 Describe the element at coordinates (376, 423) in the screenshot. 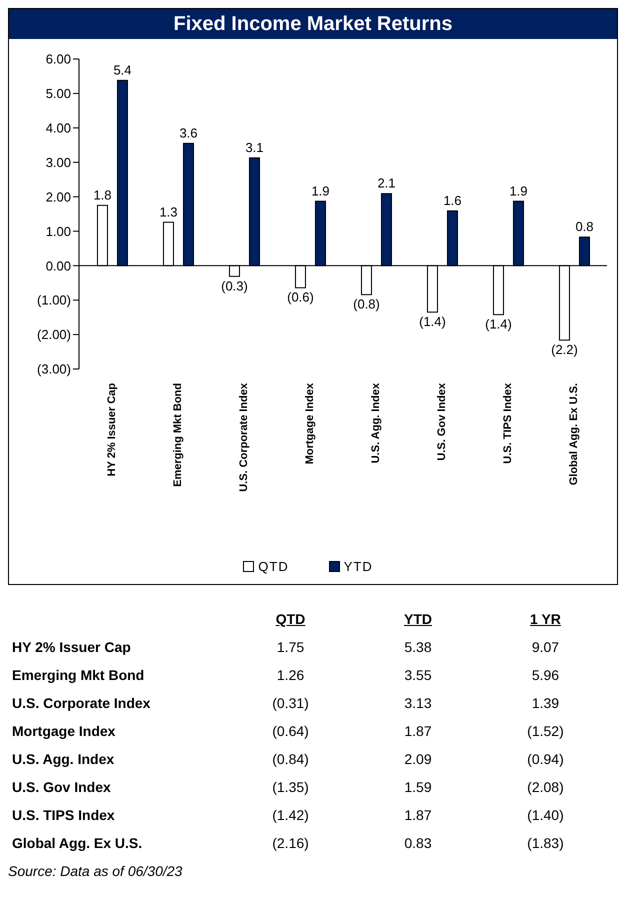

I see `x-tick-label: U.S. Agg. Index` at that location.